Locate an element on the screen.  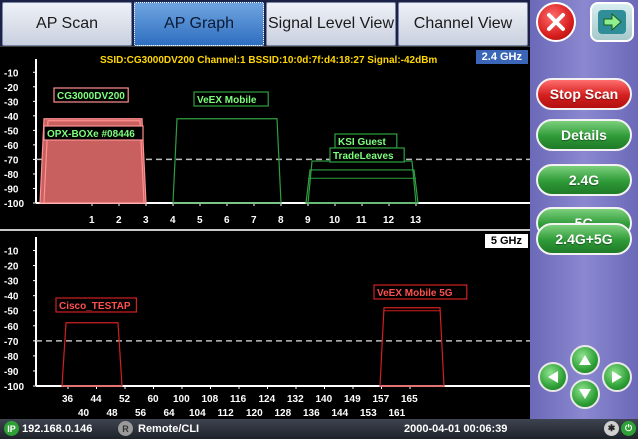
ap-opx-boxe-label: OPX-BOXe #08446 is located at coordinates (91, 134).